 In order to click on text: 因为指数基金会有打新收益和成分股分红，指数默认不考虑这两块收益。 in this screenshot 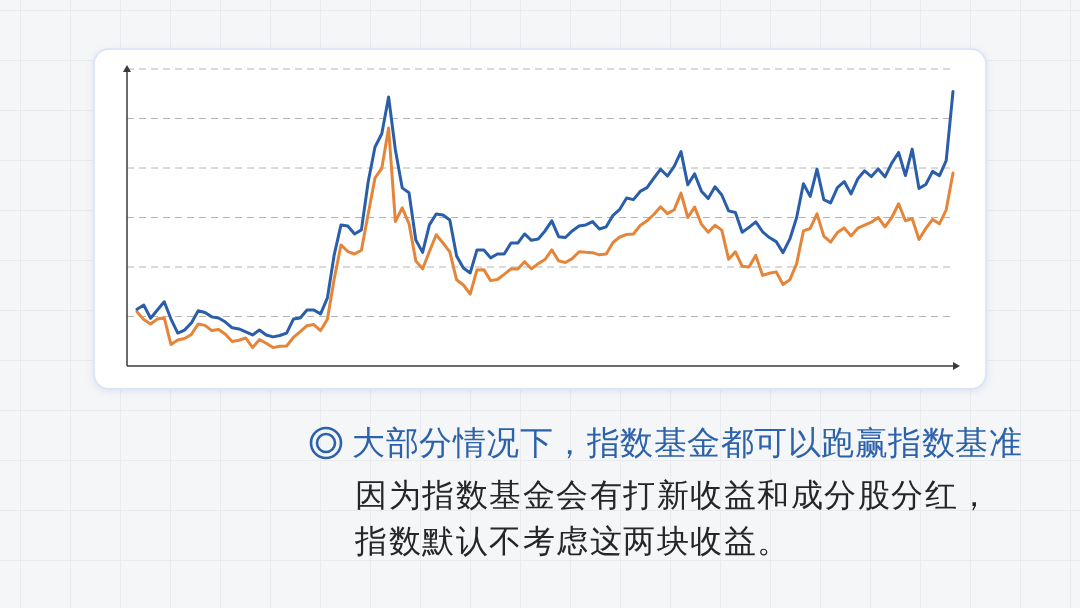, I will do `click(674, 518)`.